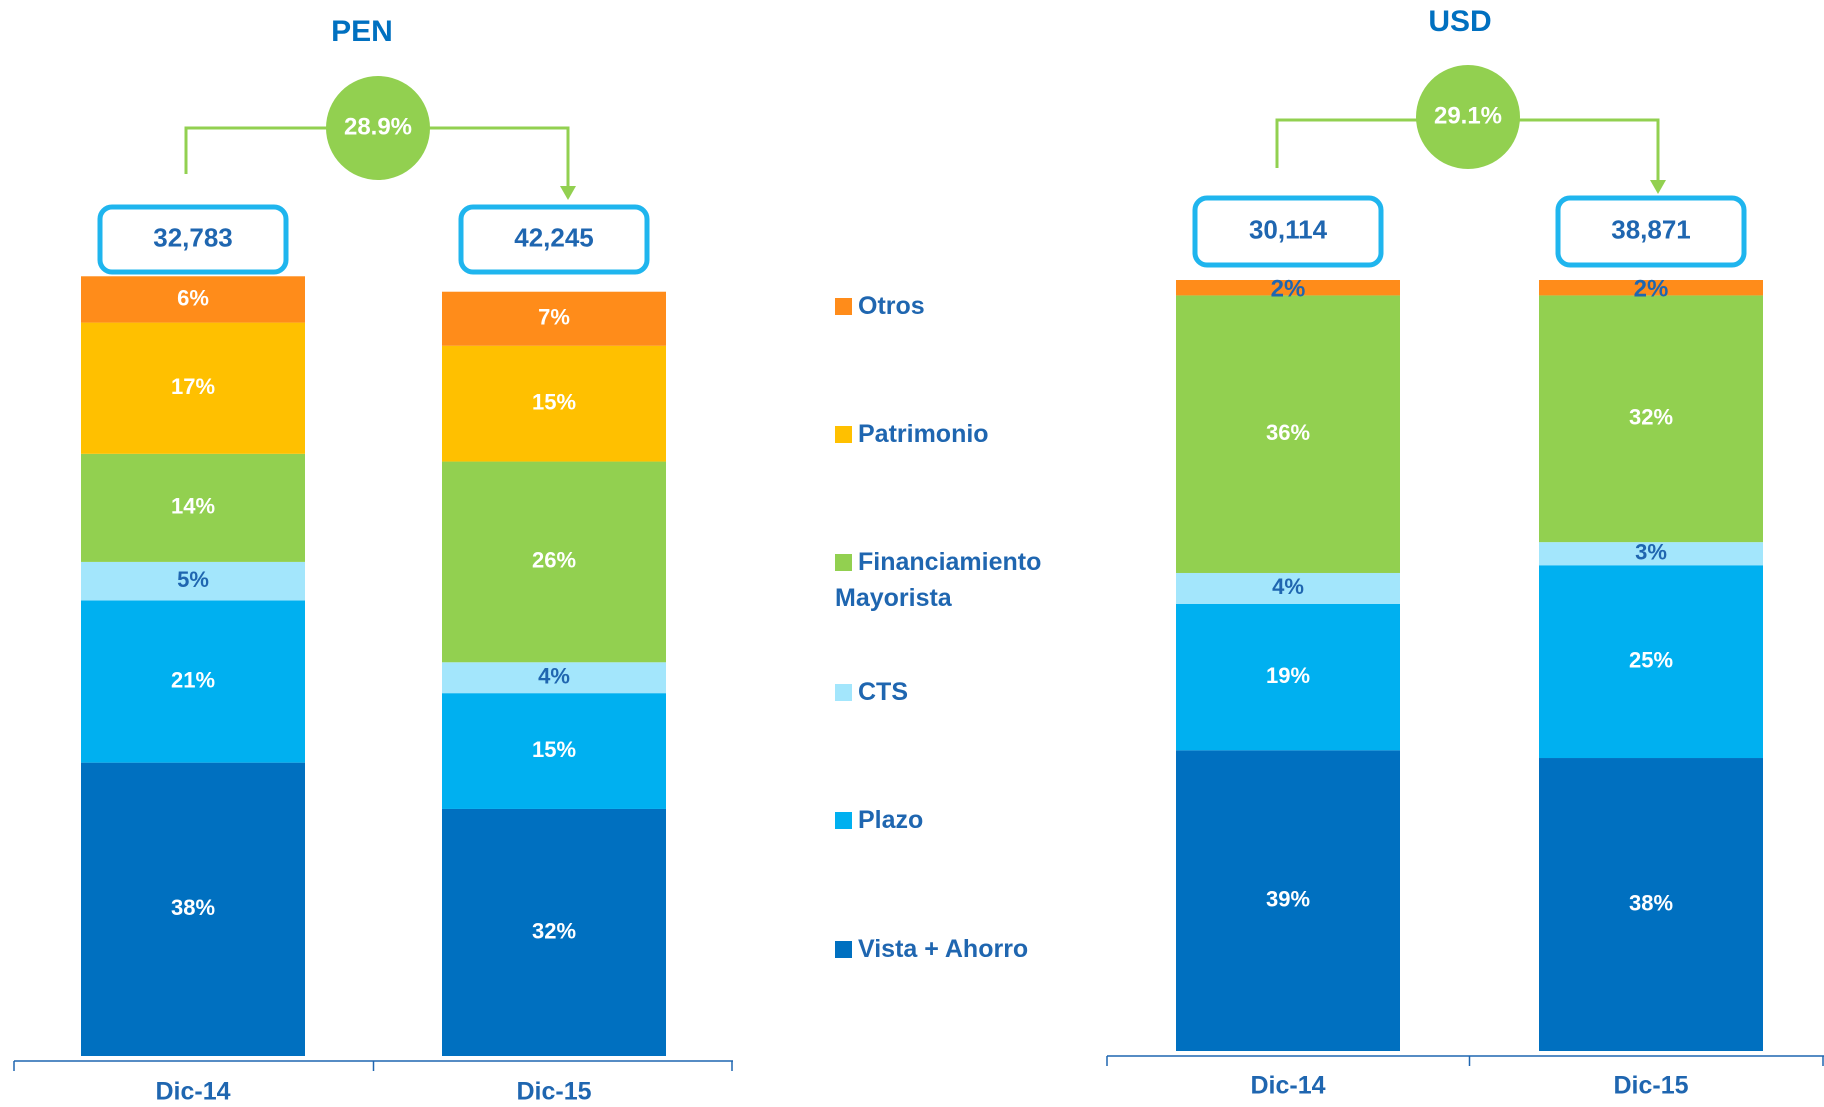 This screenshot has width=1824, height=1107. I want to click on total-label: 30,114, so click(1288, 229).